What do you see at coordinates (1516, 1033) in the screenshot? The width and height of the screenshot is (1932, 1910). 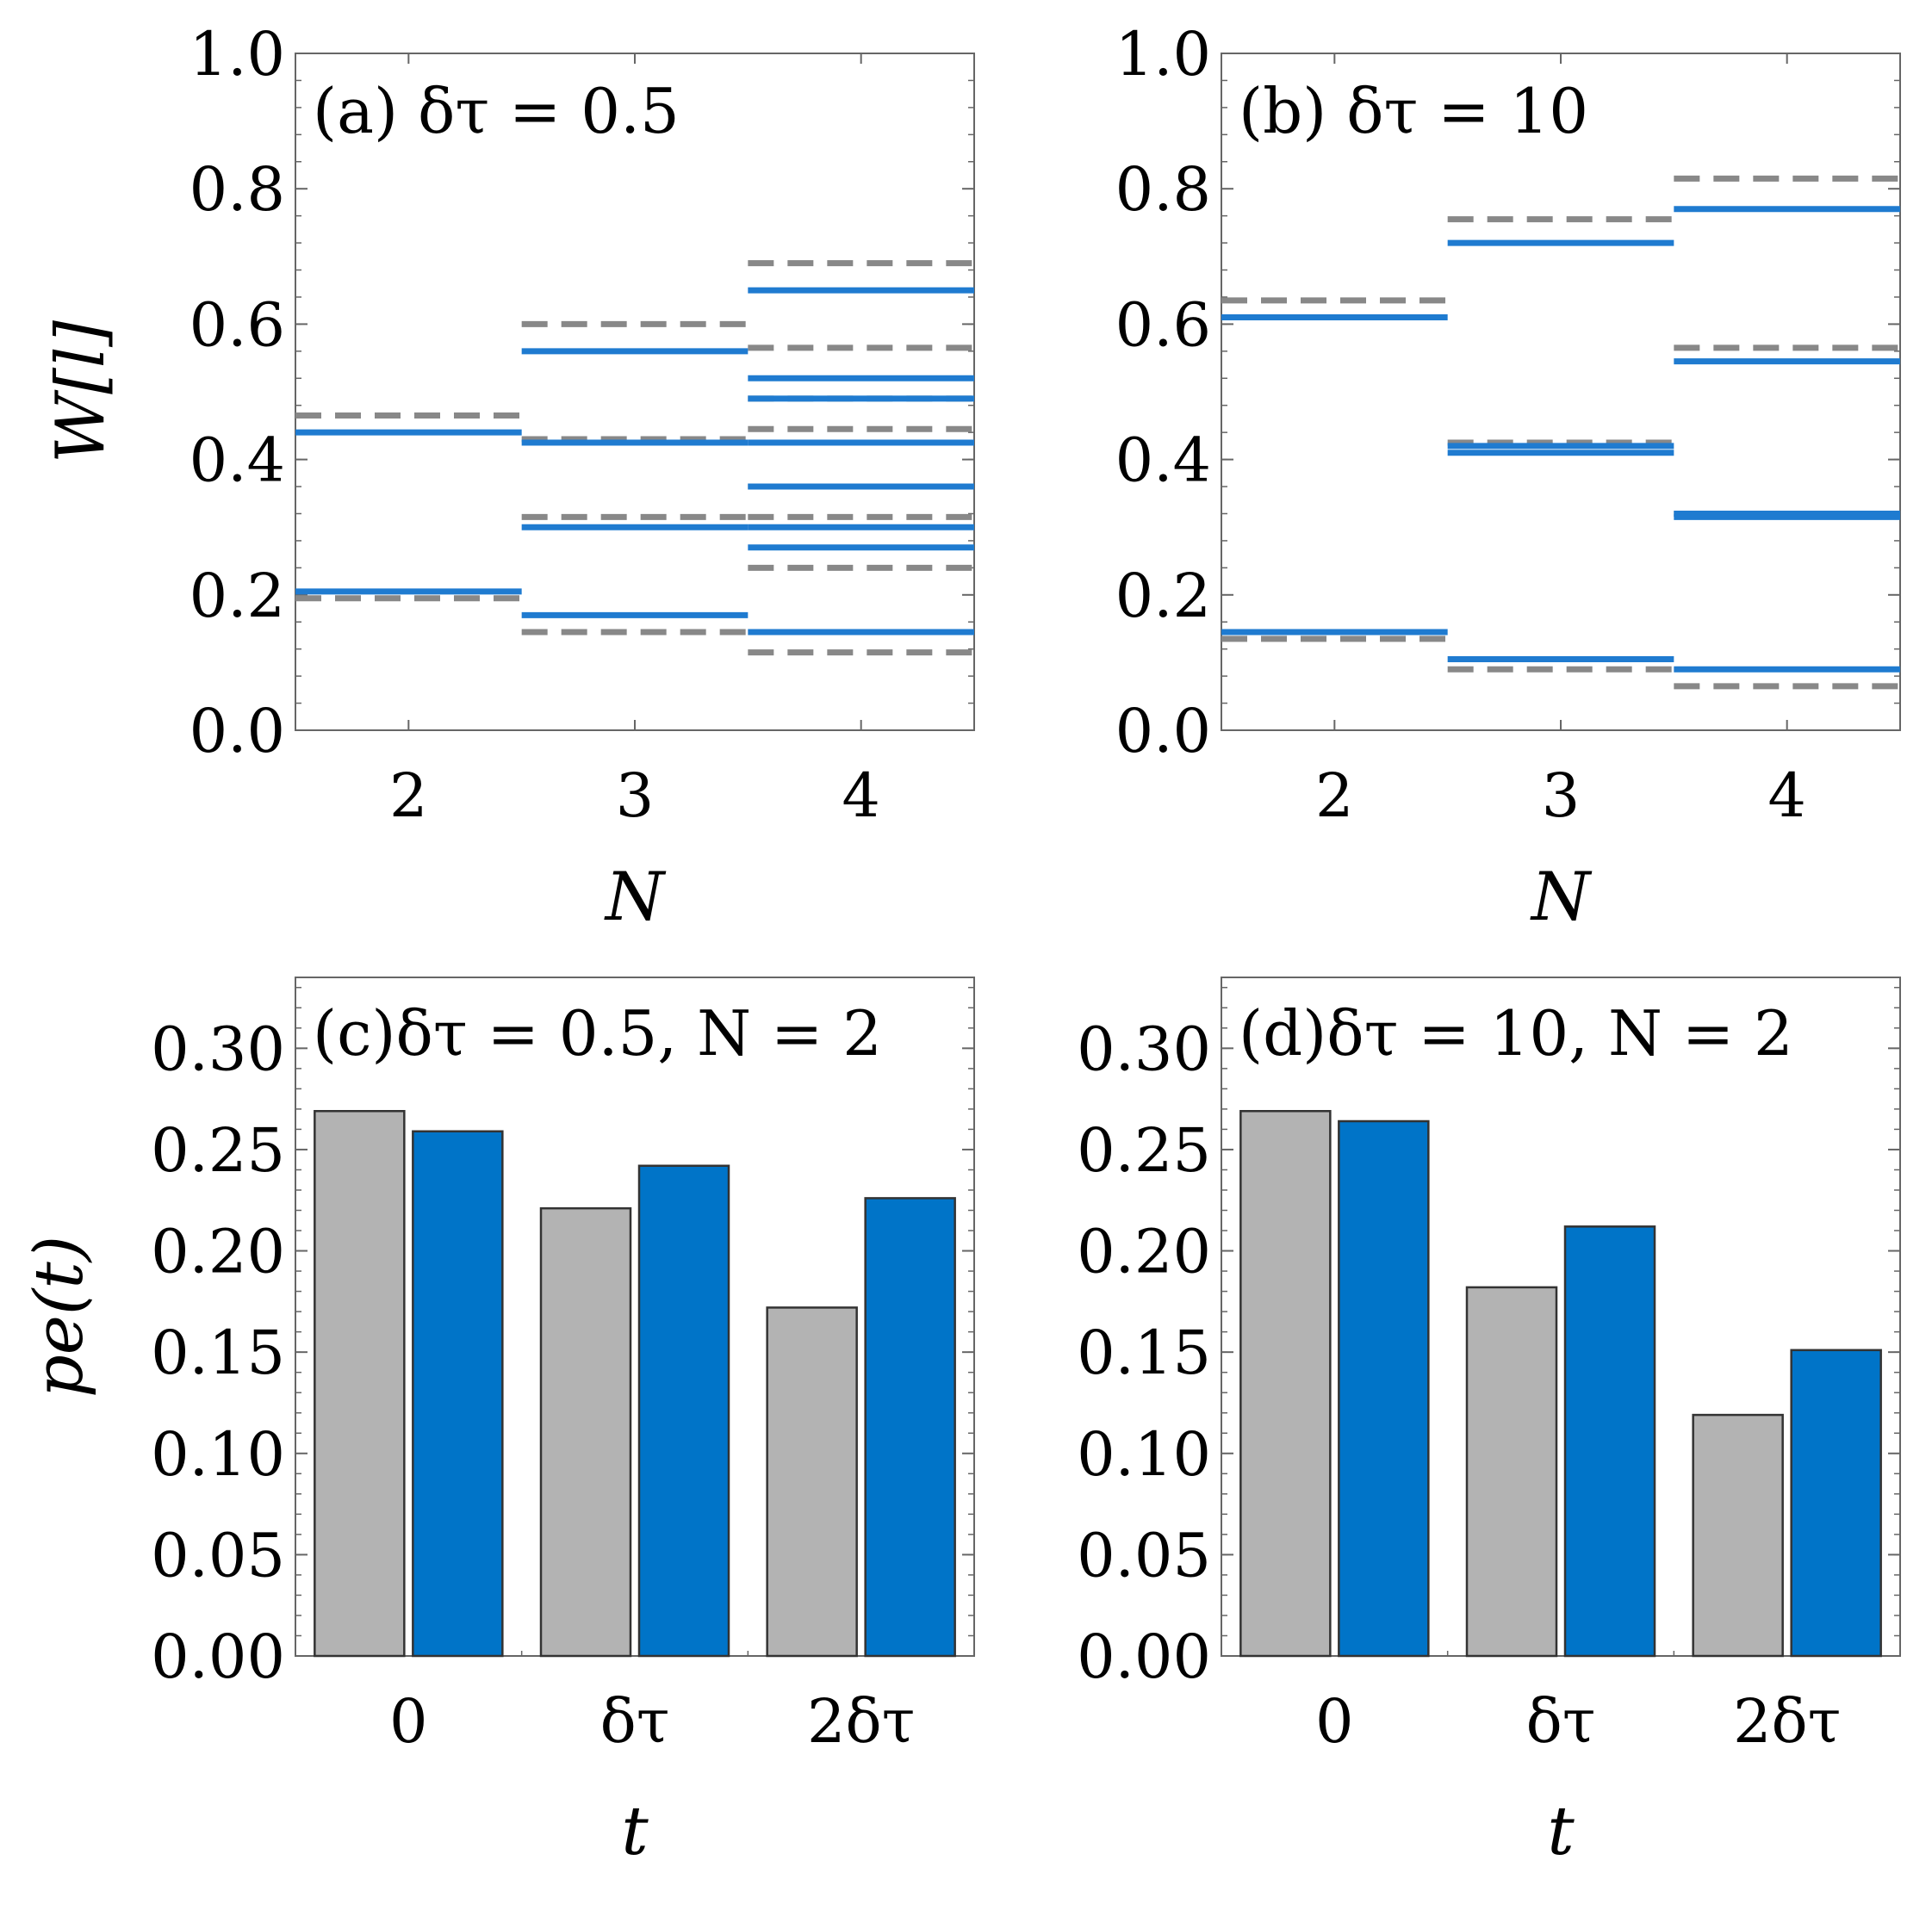 I see `panel-title: (d)δτ = 10, N = 2` at bounding box center [1516, 1033].